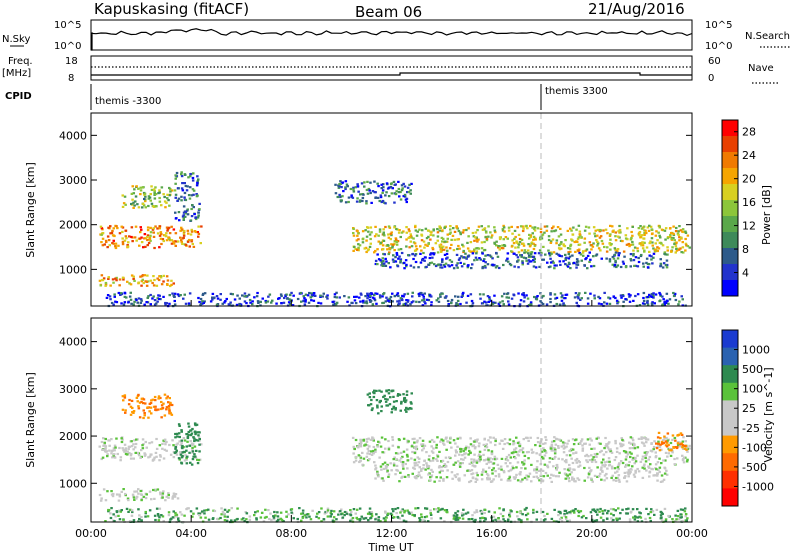 This screenshot has height=558, width=800. Describe the element at coordinates (73, 342) in the screenshot. I see `y-tick-label: 4000` at that location.